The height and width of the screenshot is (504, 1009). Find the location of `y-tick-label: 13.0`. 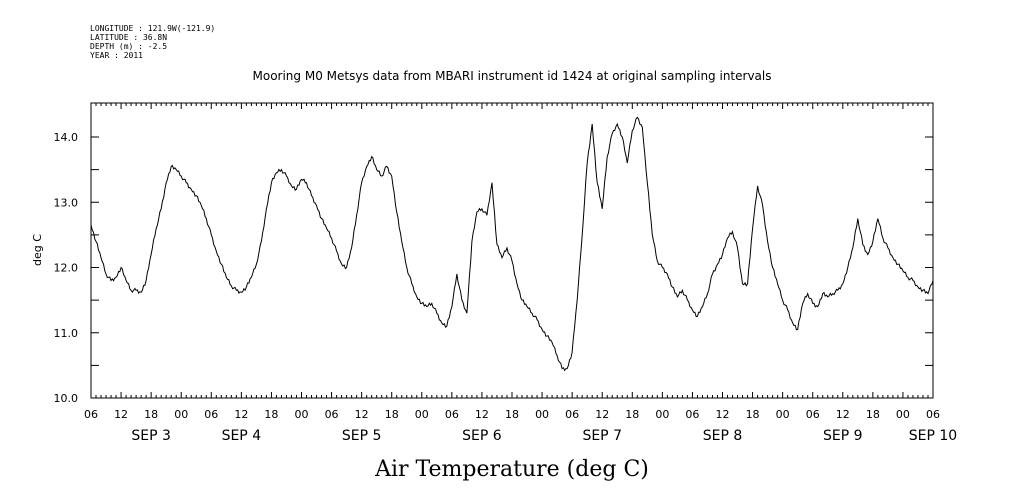

y-tick-label: 13.0 is located at coordinates (66, 202).